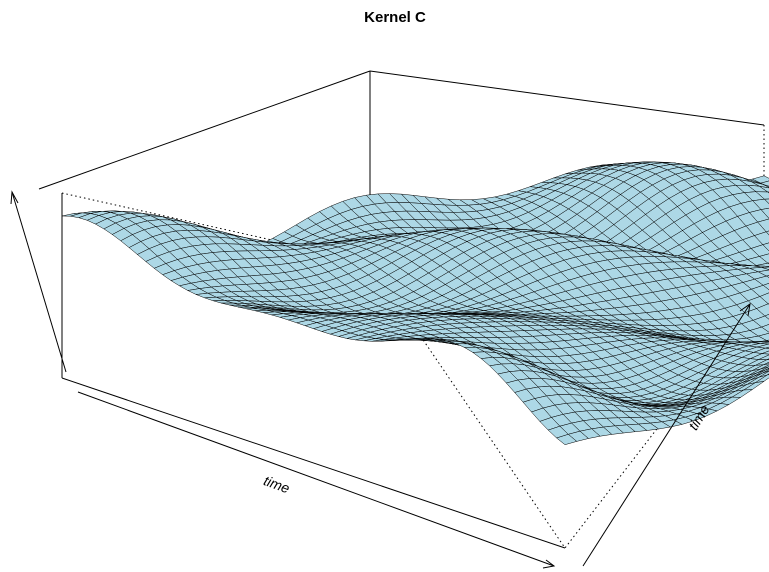 Image resolution: width=769 pixels, height=572 pixels. I want to click on z-axis-arrow, so click(39, 282).